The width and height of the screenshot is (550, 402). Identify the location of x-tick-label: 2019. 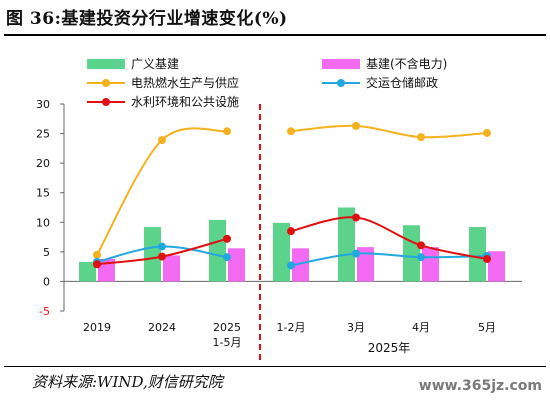
(97, 327).